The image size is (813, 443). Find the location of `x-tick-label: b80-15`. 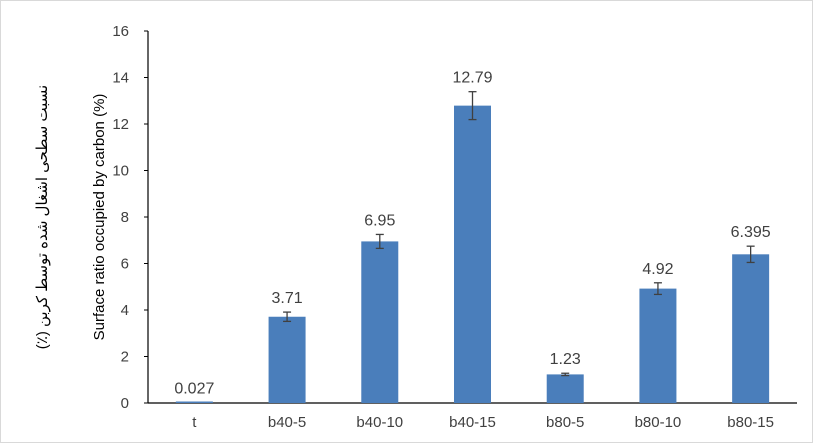

x-tick-label: b80-15 is located at coordinates (750, 422).